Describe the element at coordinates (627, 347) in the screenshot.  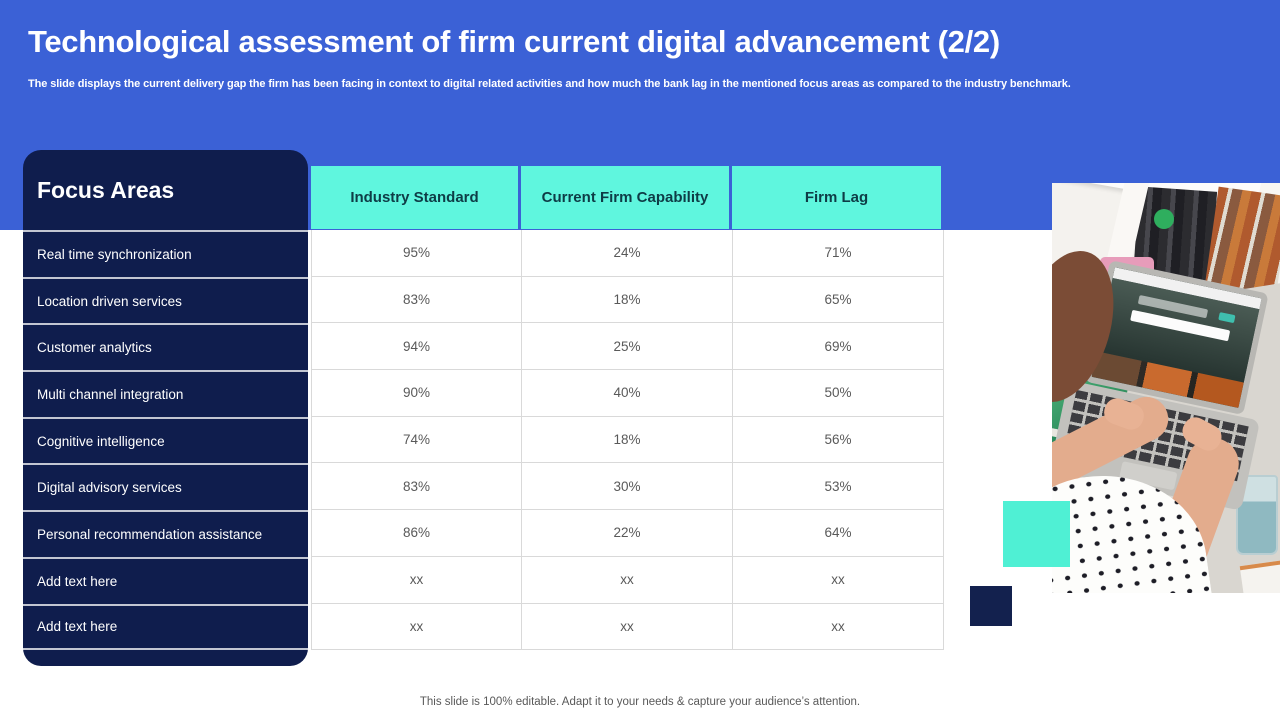
I see `cell-current-firm-capability: 25%` at that location.